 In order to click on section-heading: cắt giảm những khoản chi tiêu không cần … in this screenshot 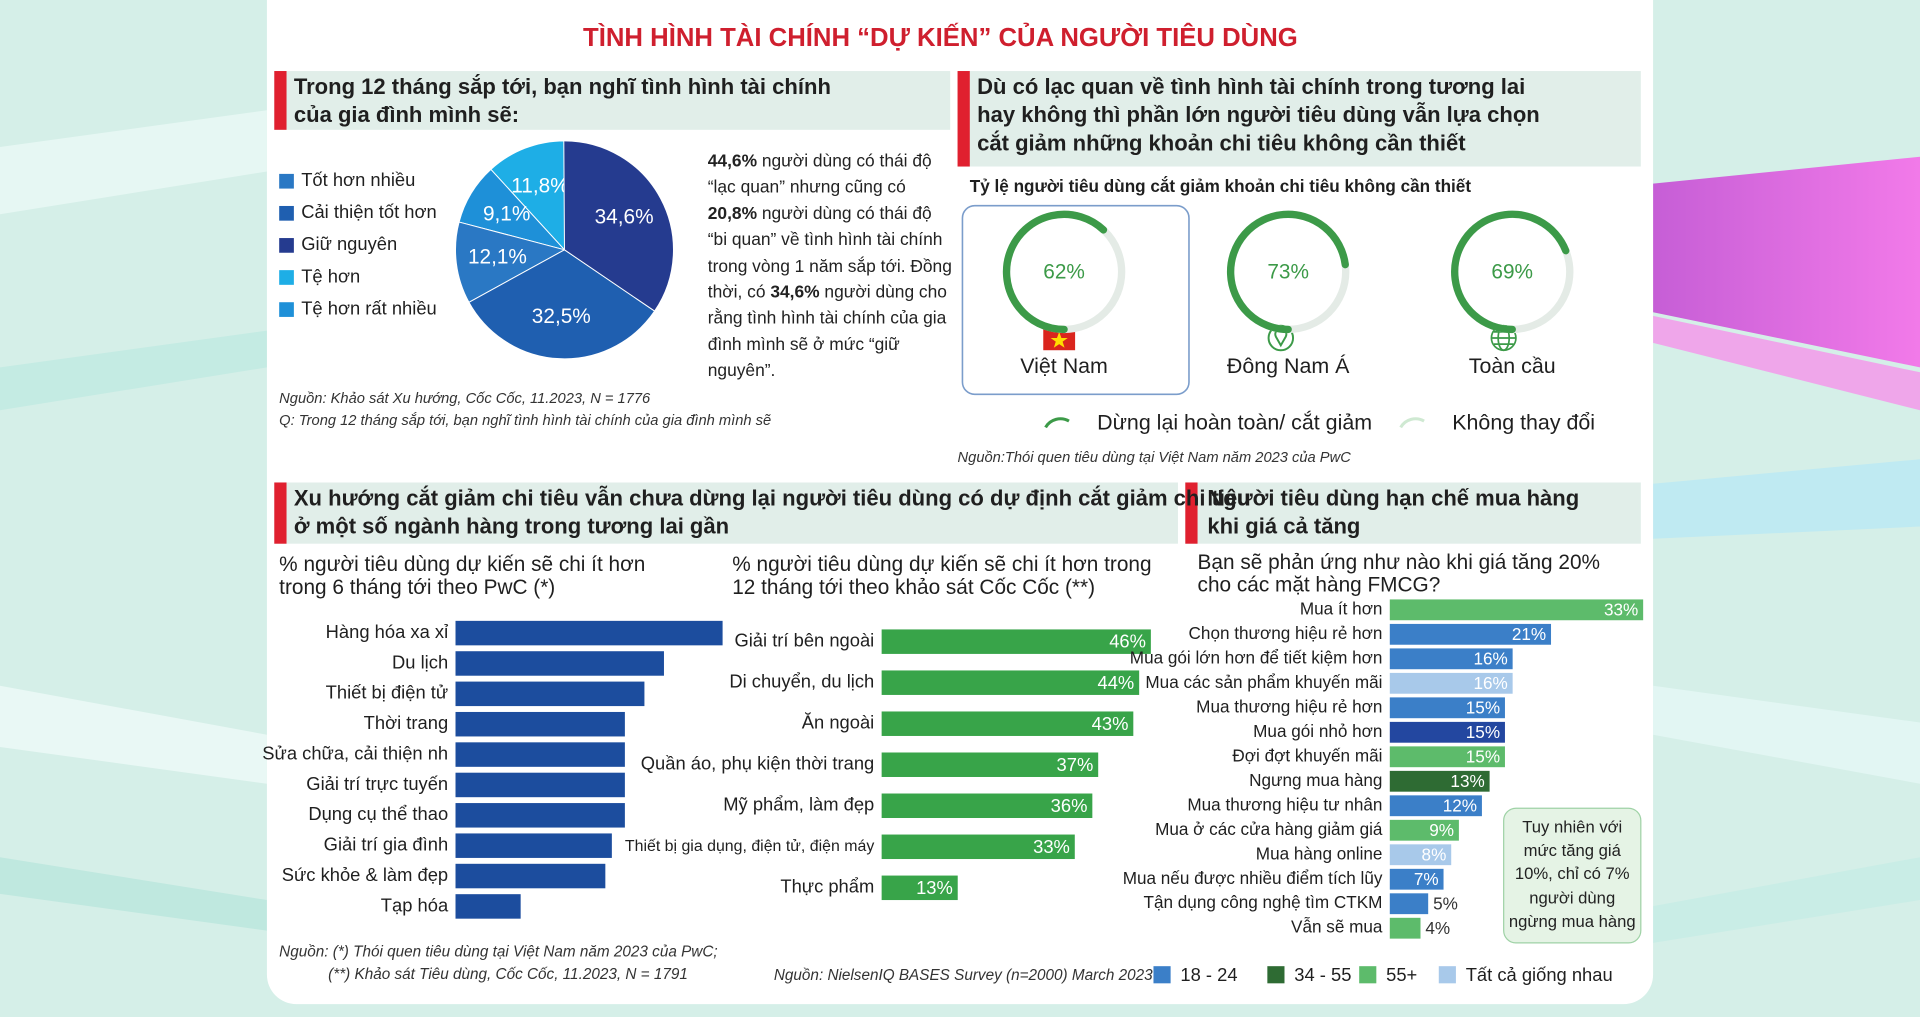, I will do `click(1221, 142)`.